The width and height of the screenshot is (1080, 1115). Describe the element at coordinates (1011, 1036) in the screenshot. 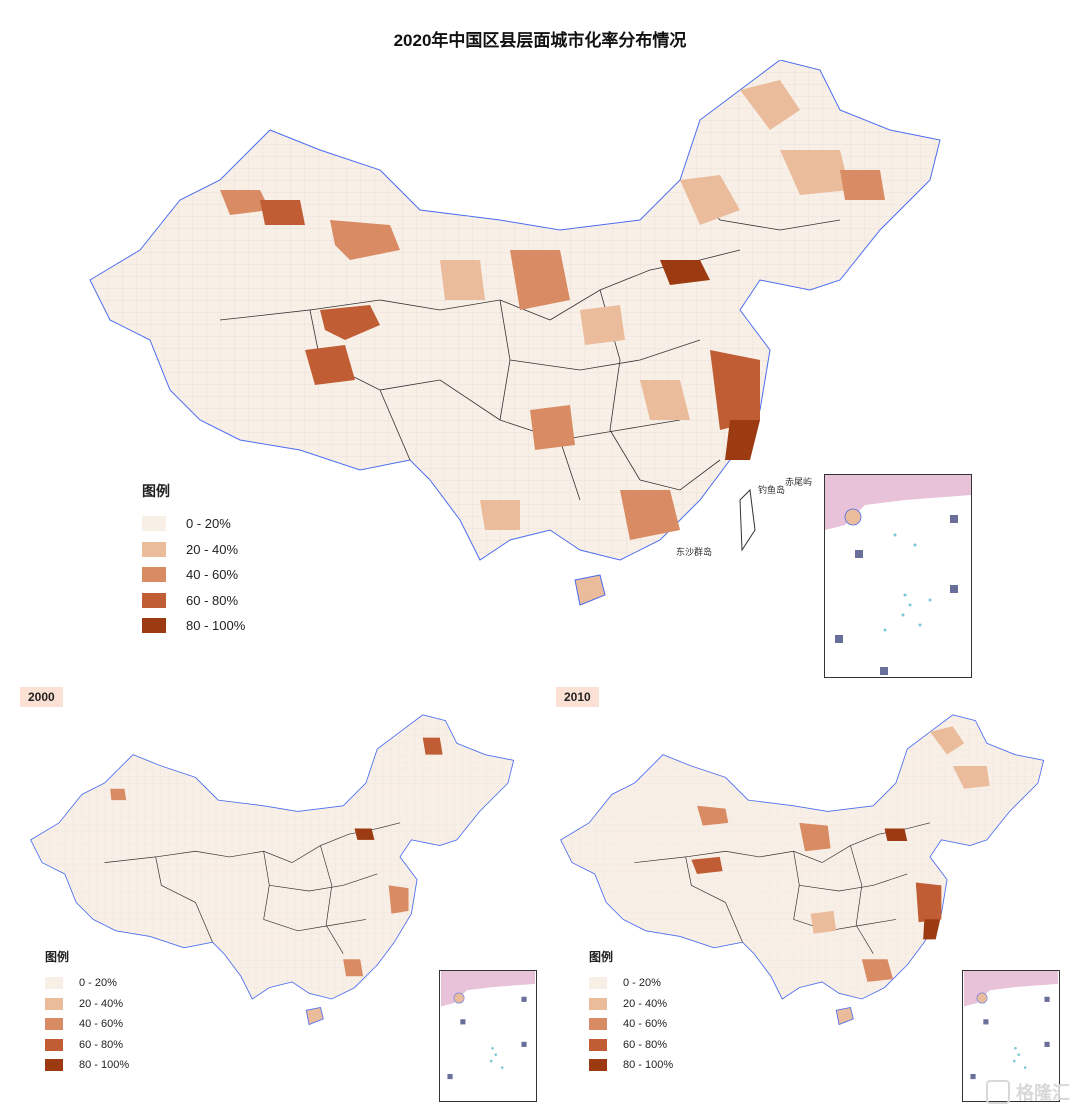

I see `south-china-sea-inset-2010` at that location.